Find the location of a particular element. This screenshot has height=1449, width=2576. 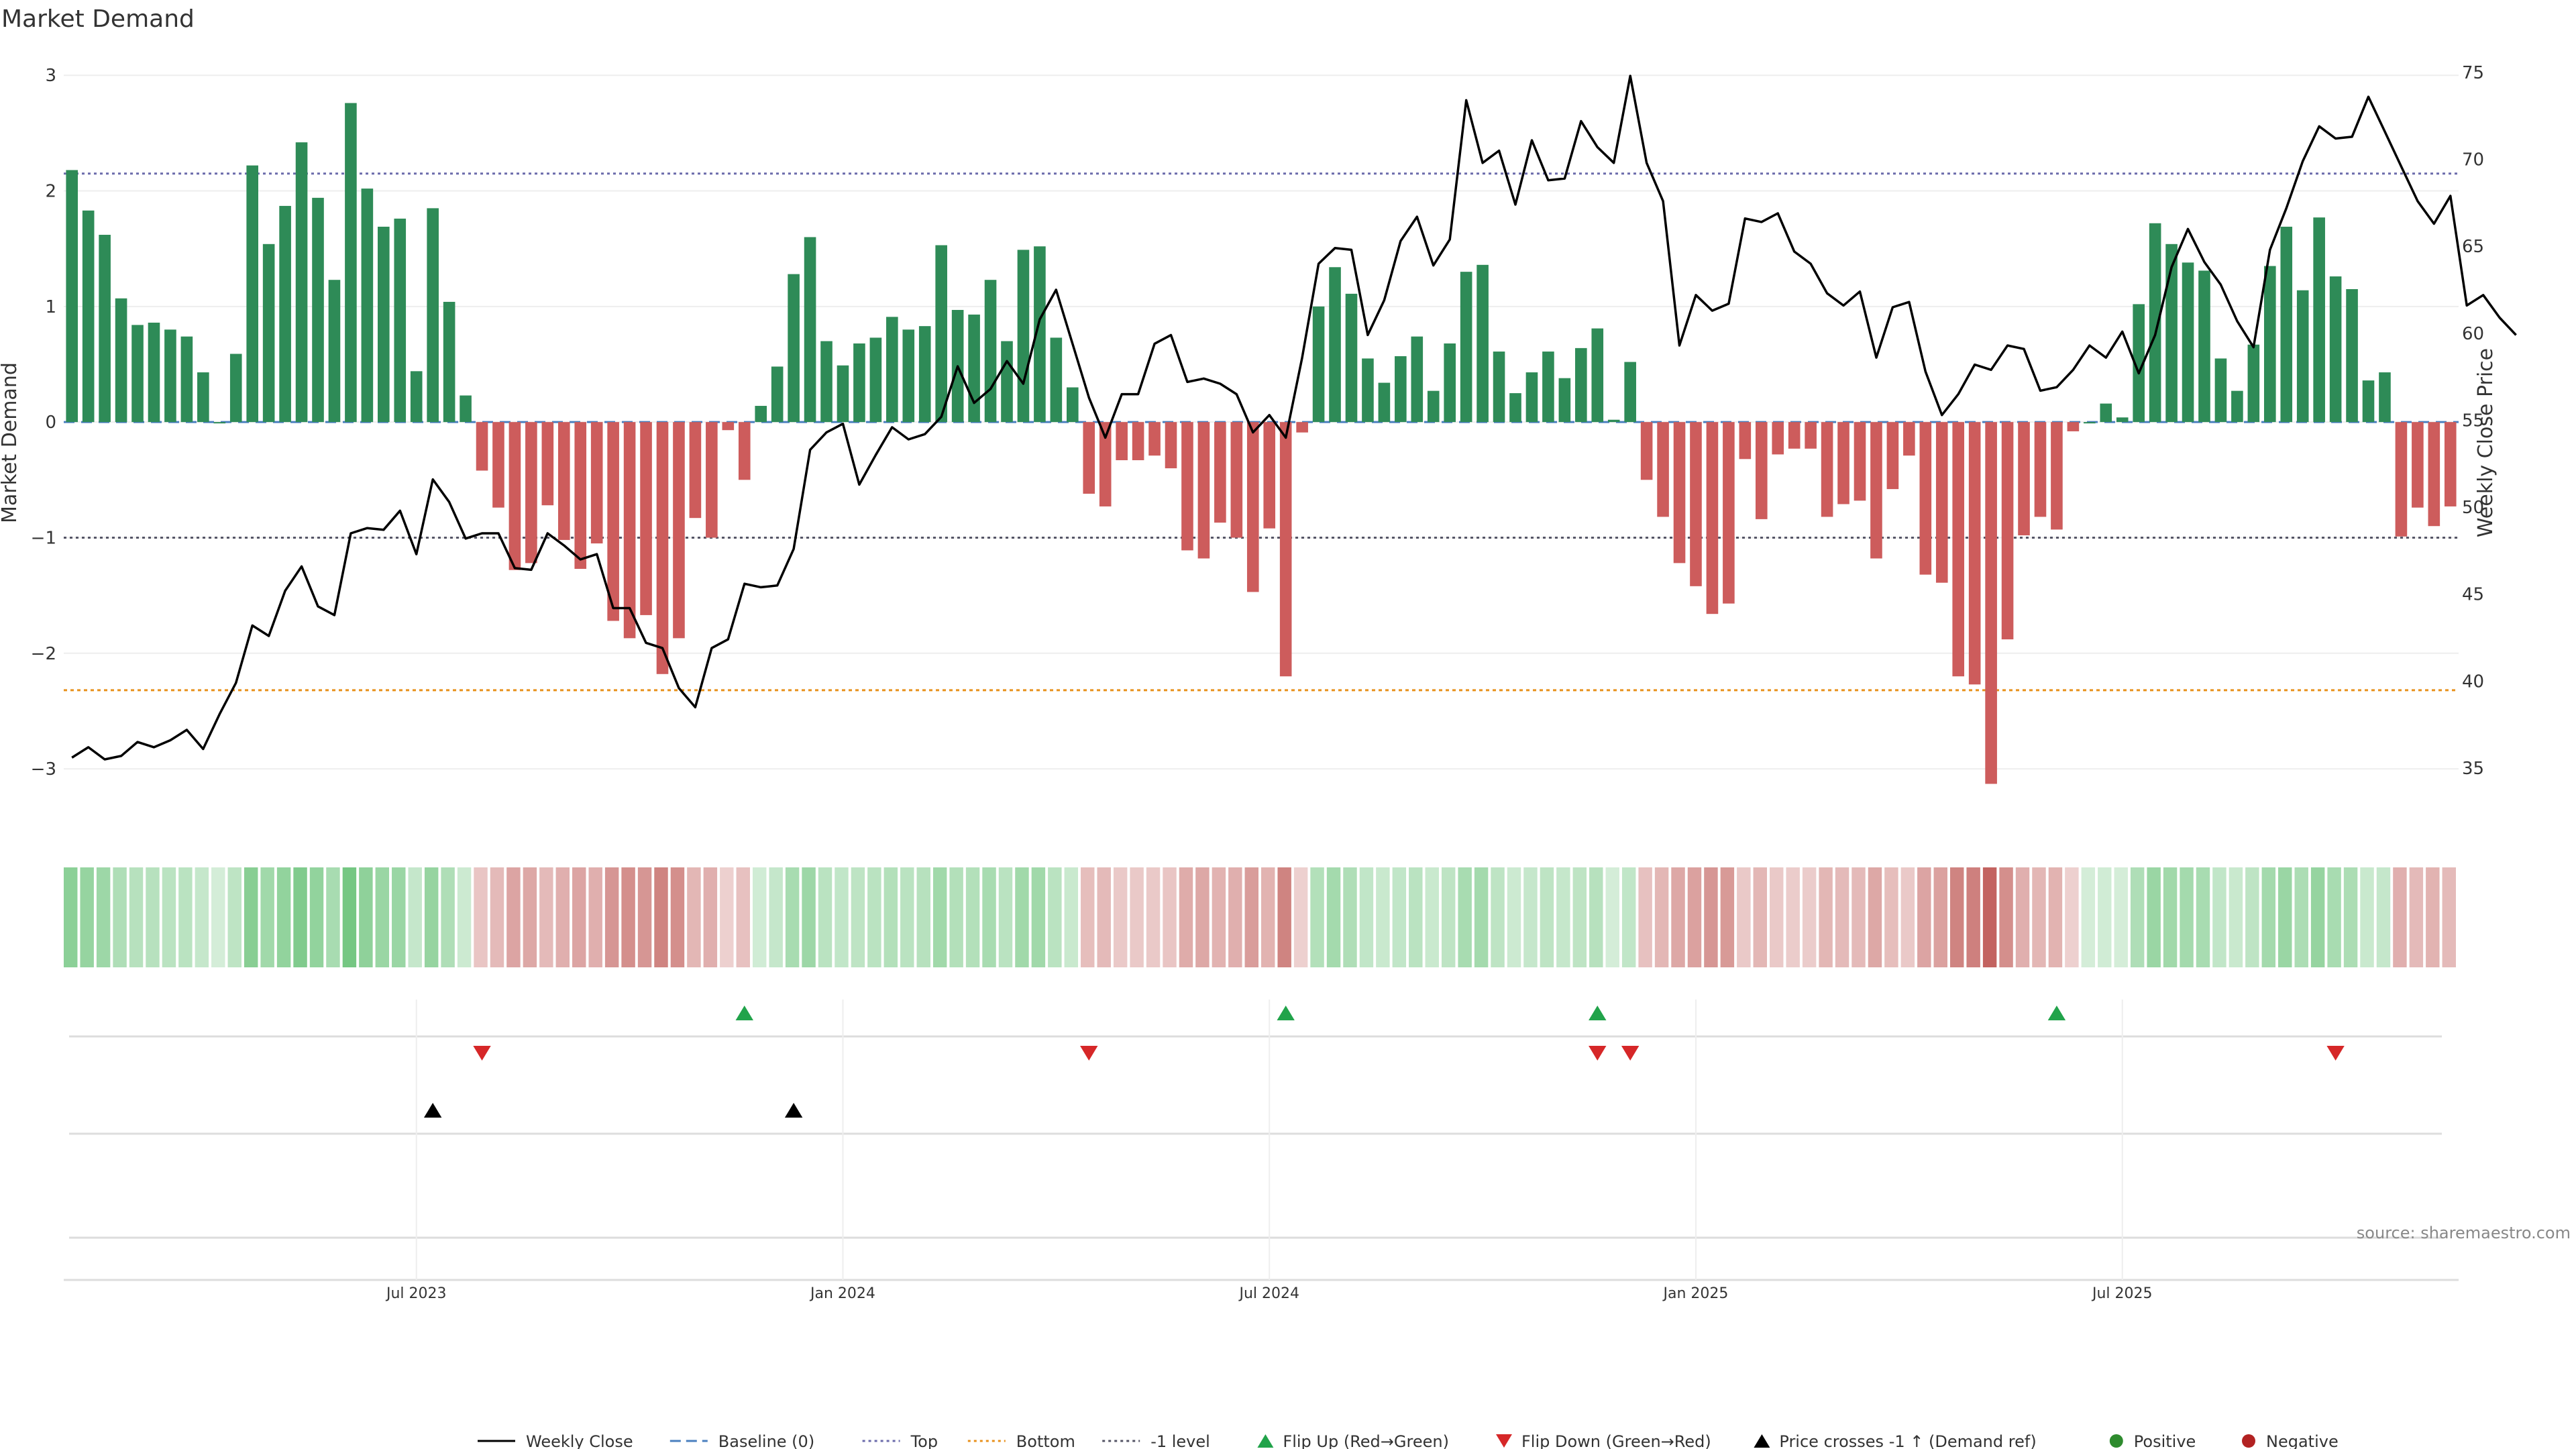

price-cross-marker is located at coordinates (432, 1110).